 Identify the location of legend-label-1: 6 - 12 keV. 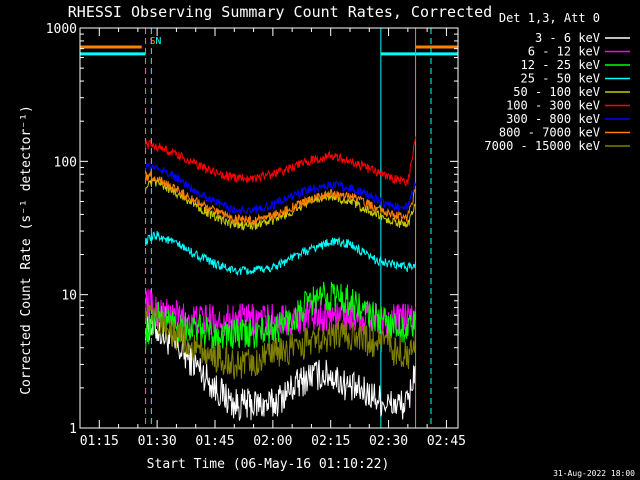
(564, 52).